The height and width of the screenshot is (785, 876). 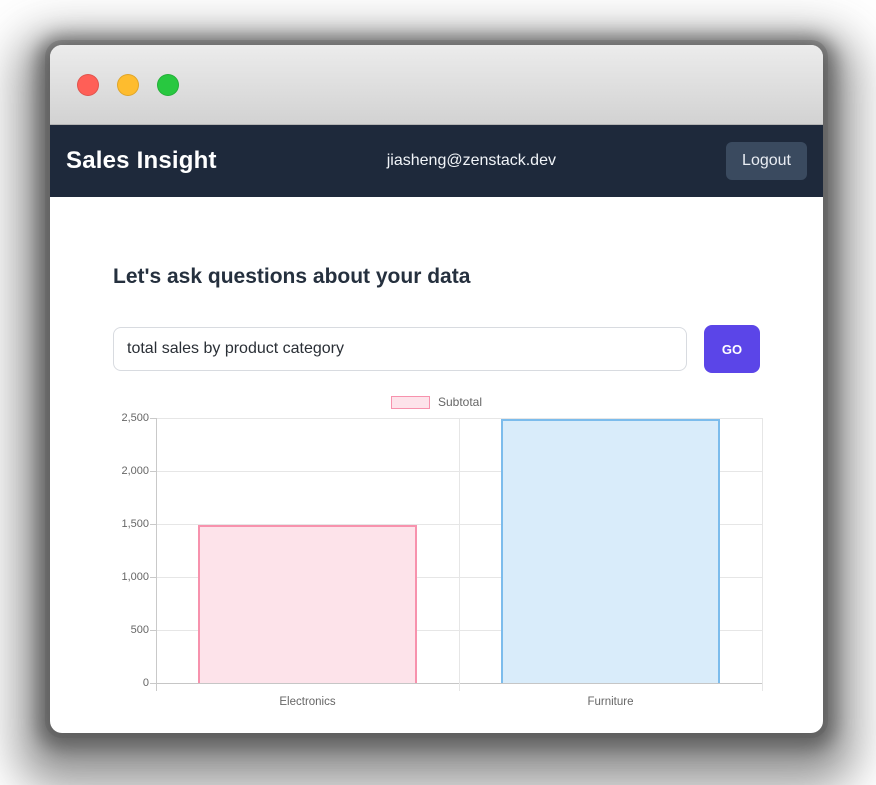 I want to click on page-title: Let's ask questions about your data, so click(x=292, y=276).